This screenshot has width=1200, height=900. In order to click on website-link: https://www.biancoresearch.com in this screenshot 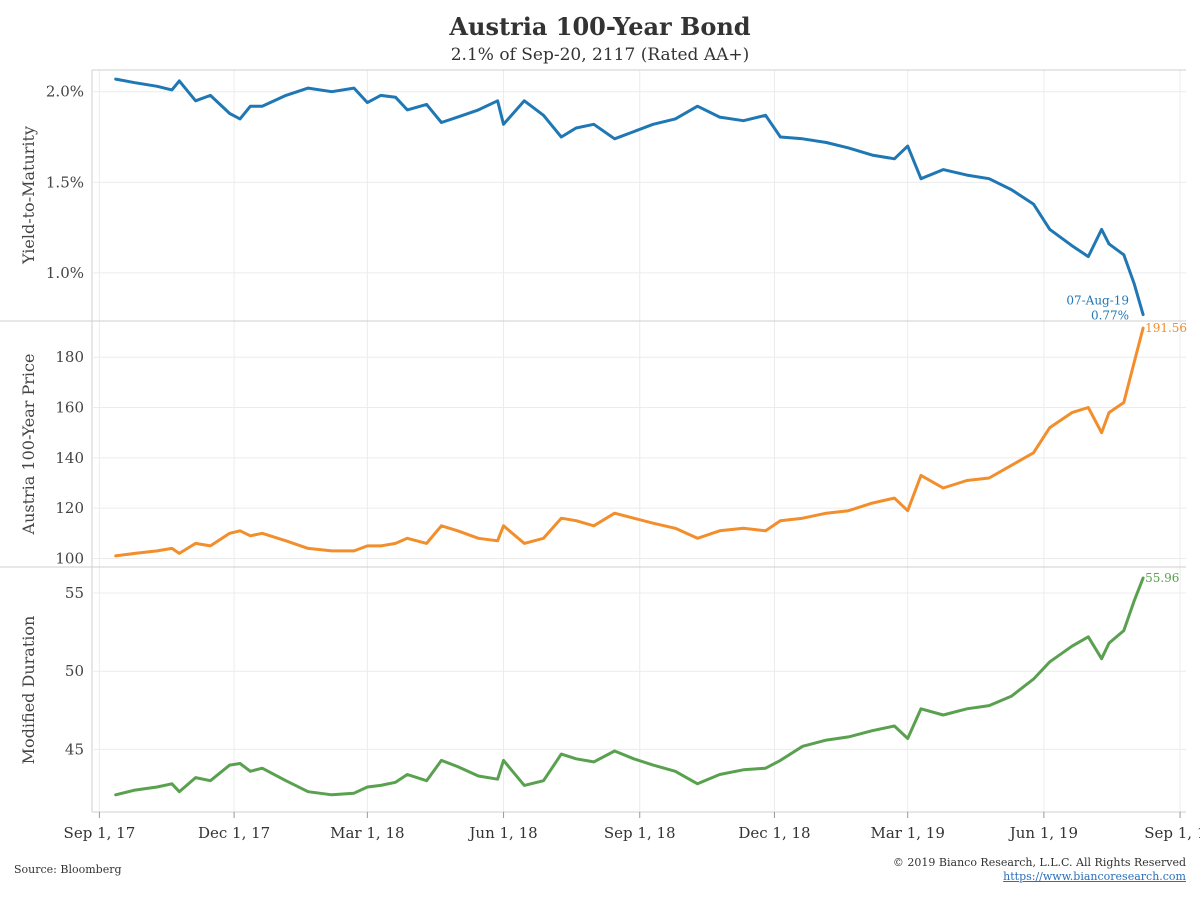, I will do `click(1094, 876)`.